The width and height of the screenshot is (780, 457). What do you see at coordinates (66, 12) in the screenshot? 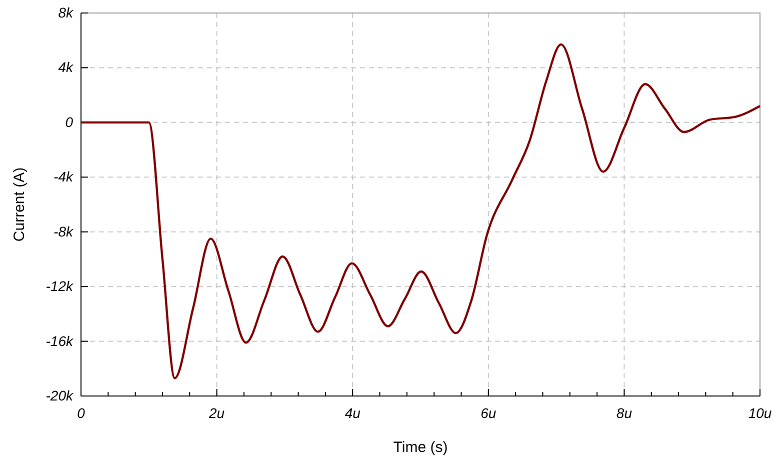
I see `y-tick-label: 8k` at bounding box center [66, 12].